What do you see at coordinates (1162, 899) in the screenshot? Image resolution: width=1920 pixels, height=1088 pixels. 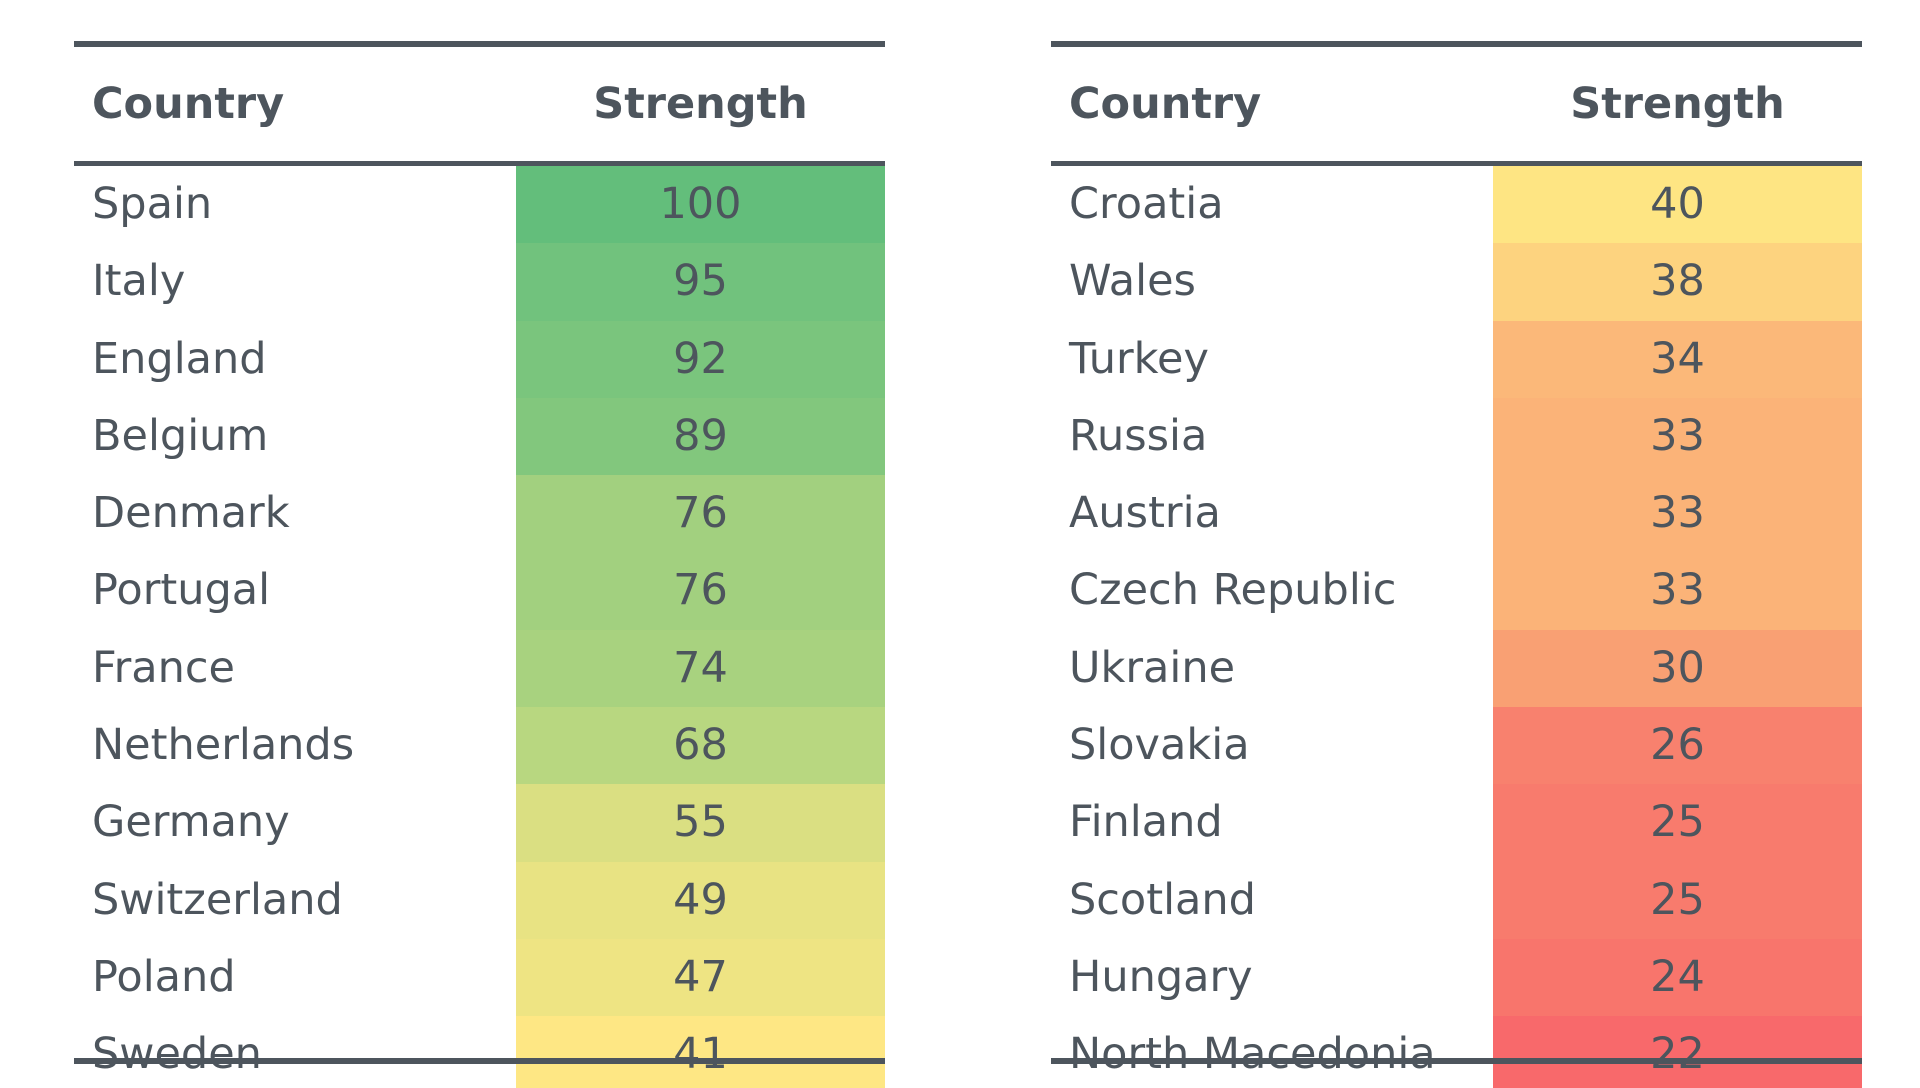 I see `country-cell: Scotland` at bounding box center [1162, 899].